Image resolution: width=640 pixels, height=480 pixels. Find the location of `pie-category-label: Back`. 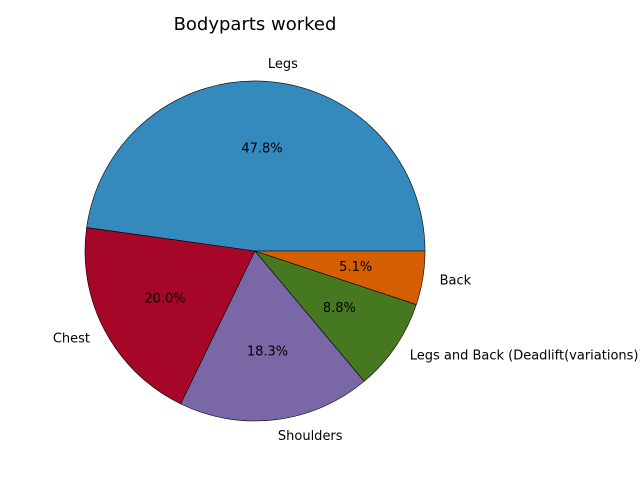

pie-category-label: Back is located at coordinates (456, 280).